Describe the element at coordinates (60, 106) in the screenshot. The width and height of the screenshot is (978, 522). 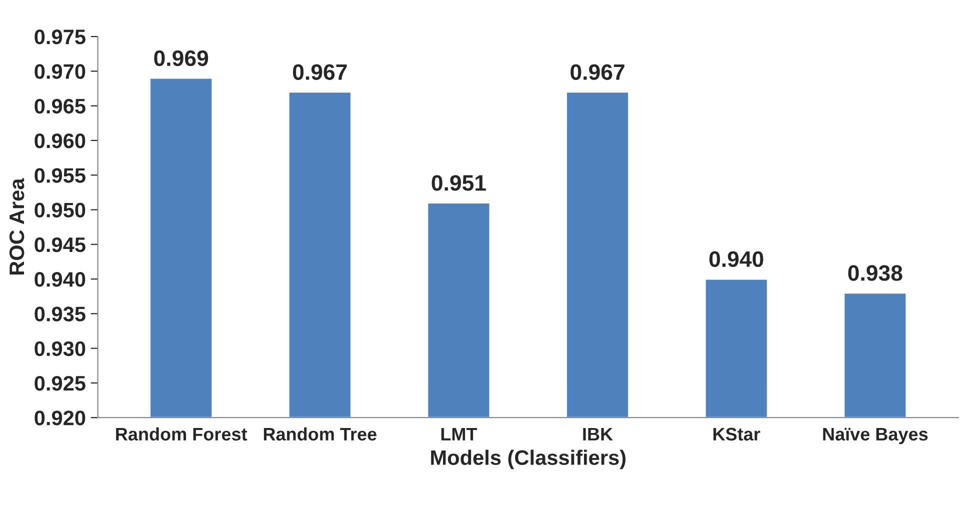
I see `y-tick-label: 0.965` at that location.